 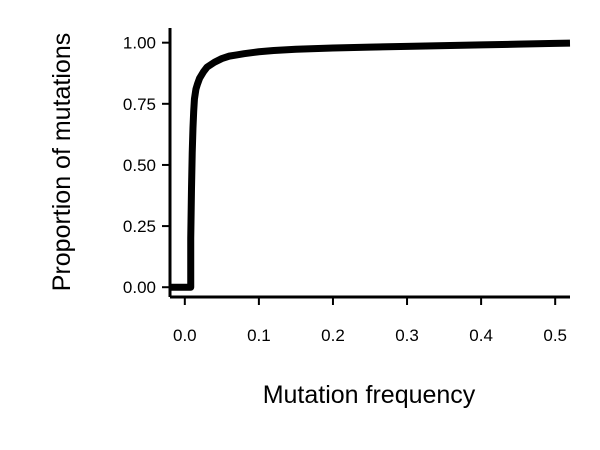 I want to click on y-tick-label: 0.75, so click(x=139, y=104).